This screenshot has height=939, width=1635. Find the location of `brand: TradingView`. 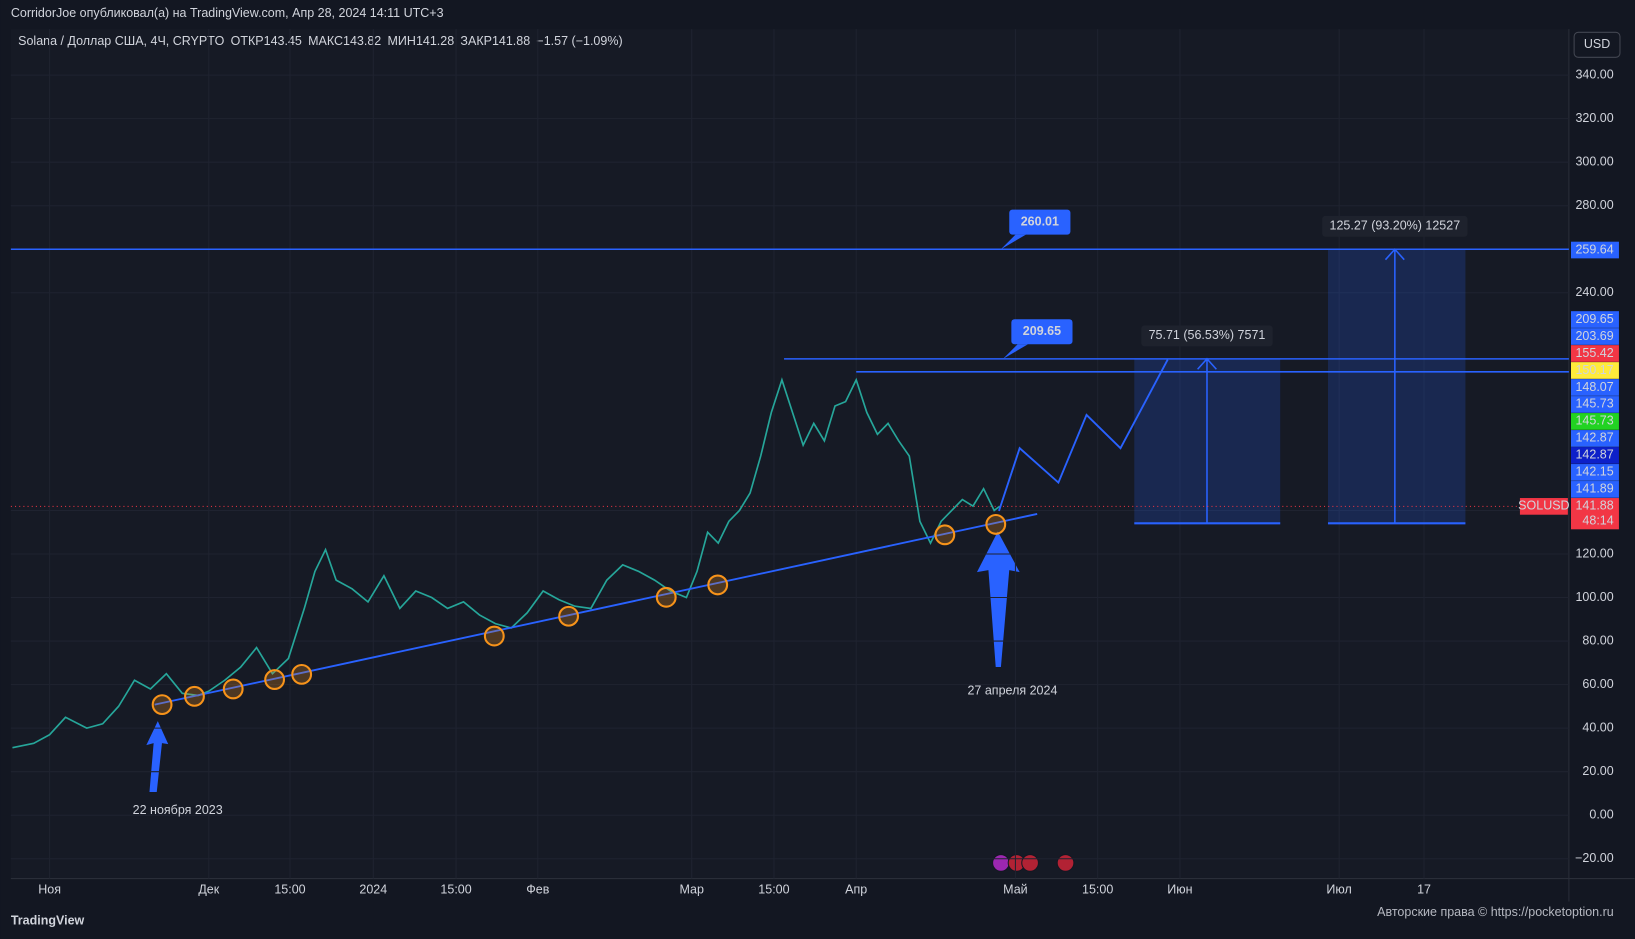

brand: TradingView is located at coordinates (48, 921).